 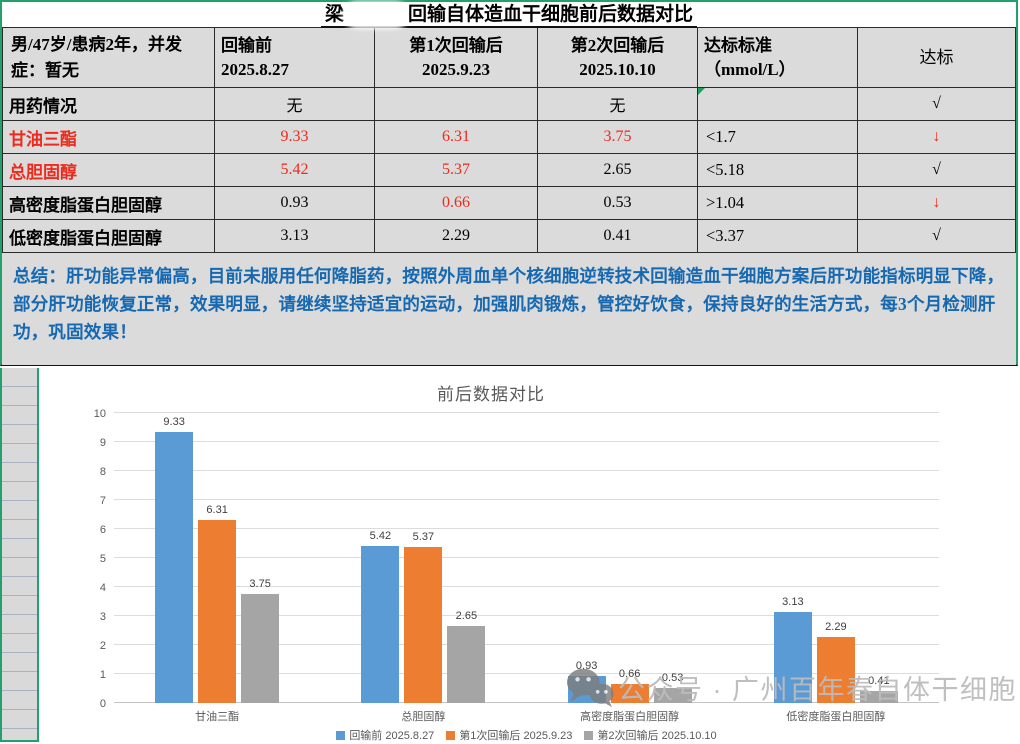 I want to click on value-cell: 0.53, so click(x=617, y=203).